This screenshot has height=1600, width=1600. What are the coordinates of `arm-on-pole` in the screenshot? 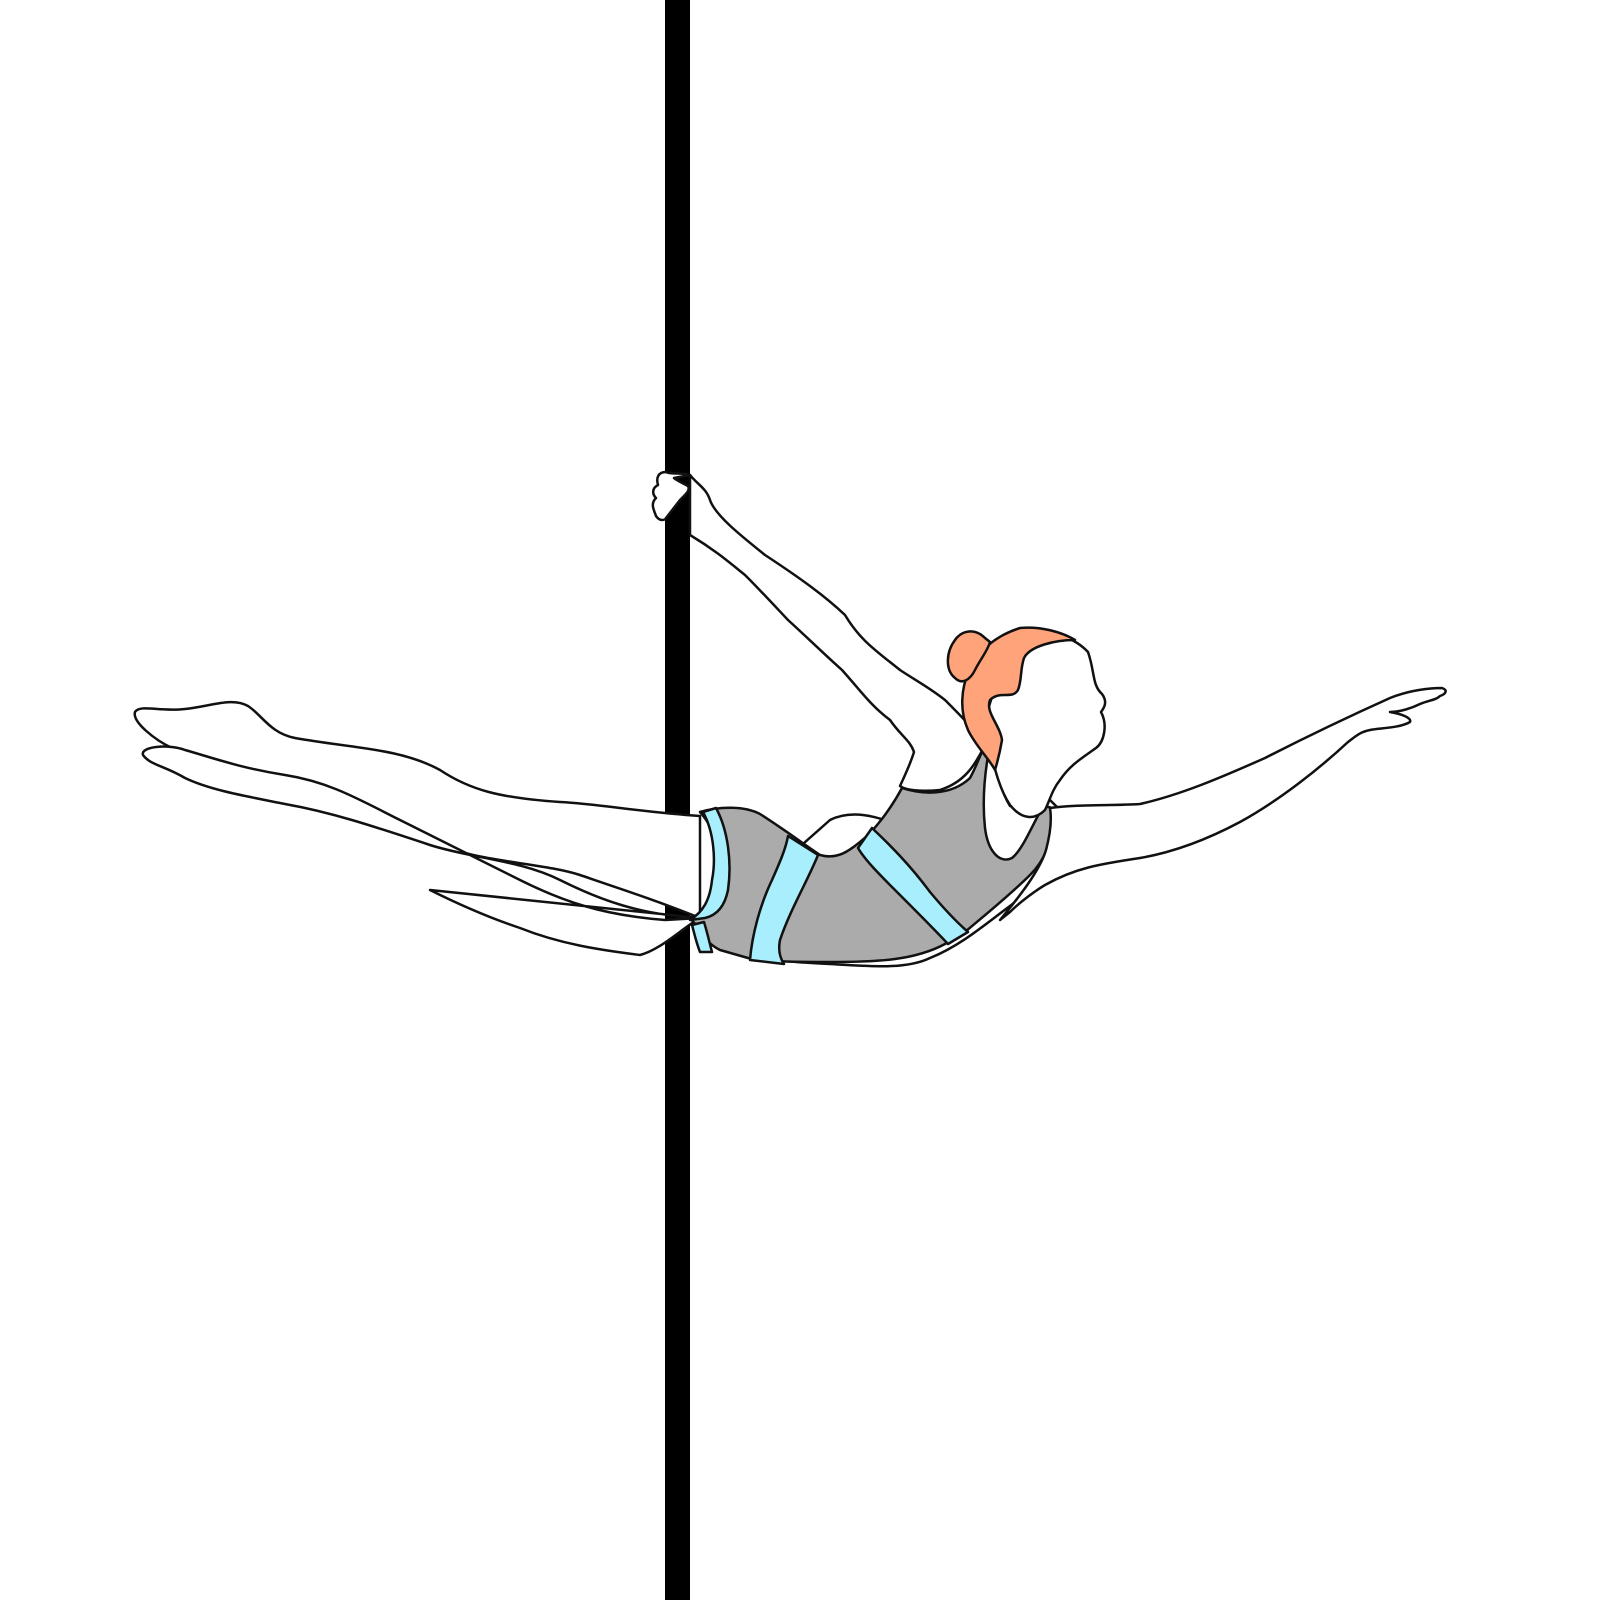 It's located at (819, 631).